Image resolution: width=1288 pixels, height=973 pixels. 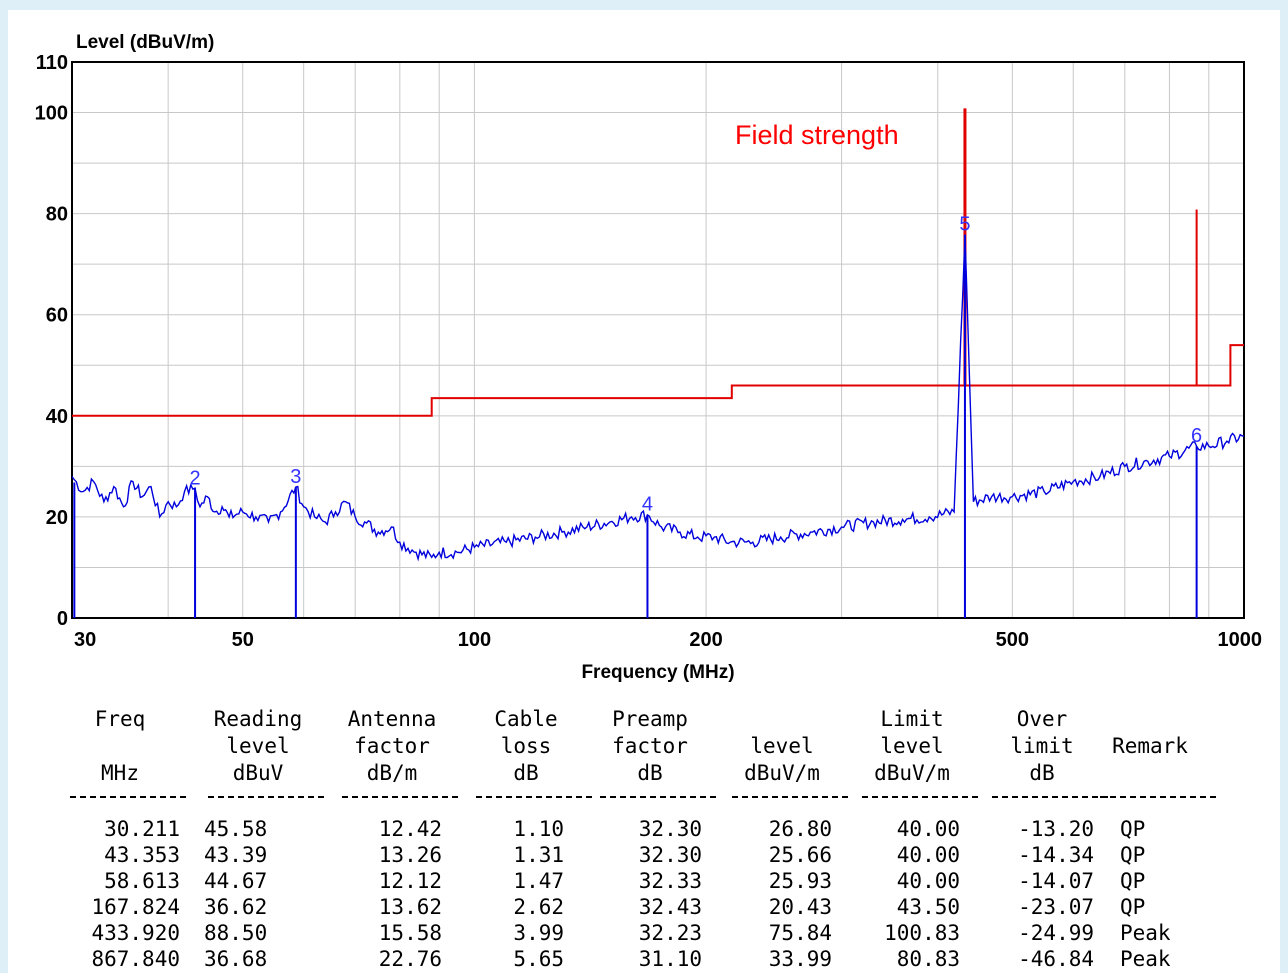 I want to click on table-cell: -24.99, so click(x=1056, y=933).